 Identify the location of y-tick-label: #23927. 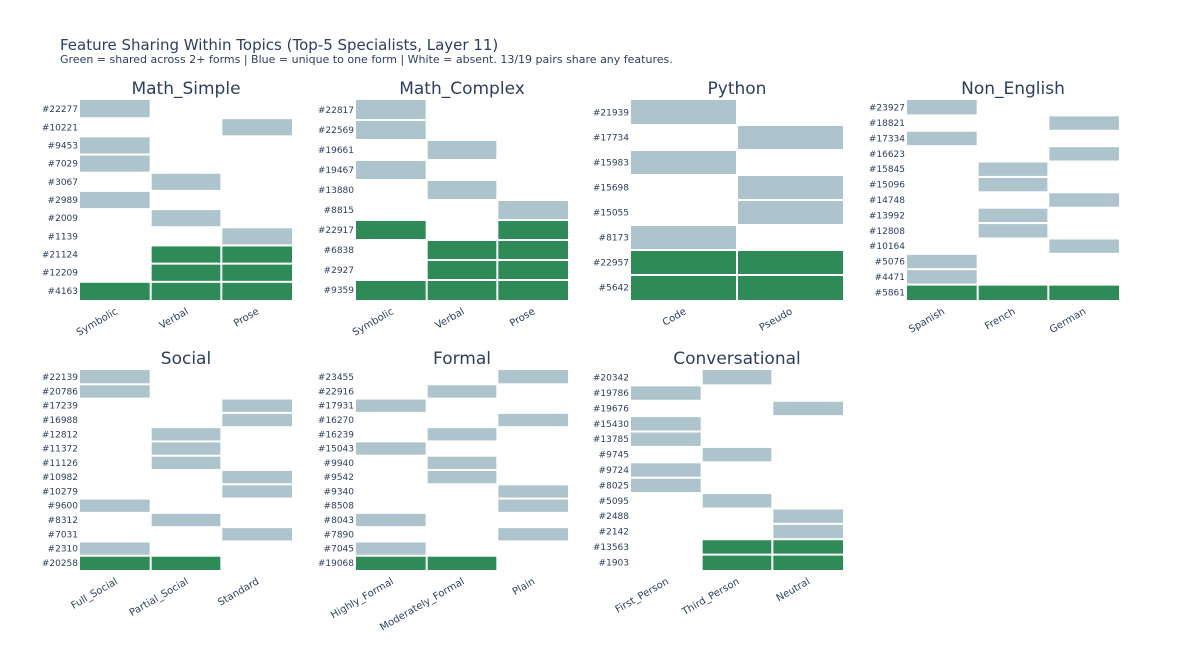
(887, 109).